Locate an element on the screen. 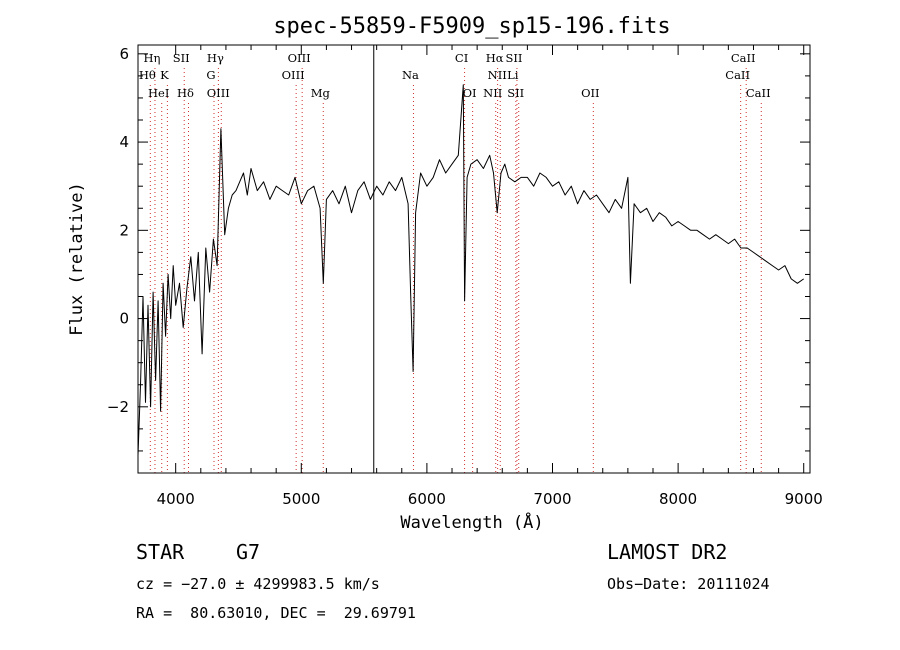 This screenshot has width=900, height=650. marker-label-11: OIII is located at coordinates (293, 75).